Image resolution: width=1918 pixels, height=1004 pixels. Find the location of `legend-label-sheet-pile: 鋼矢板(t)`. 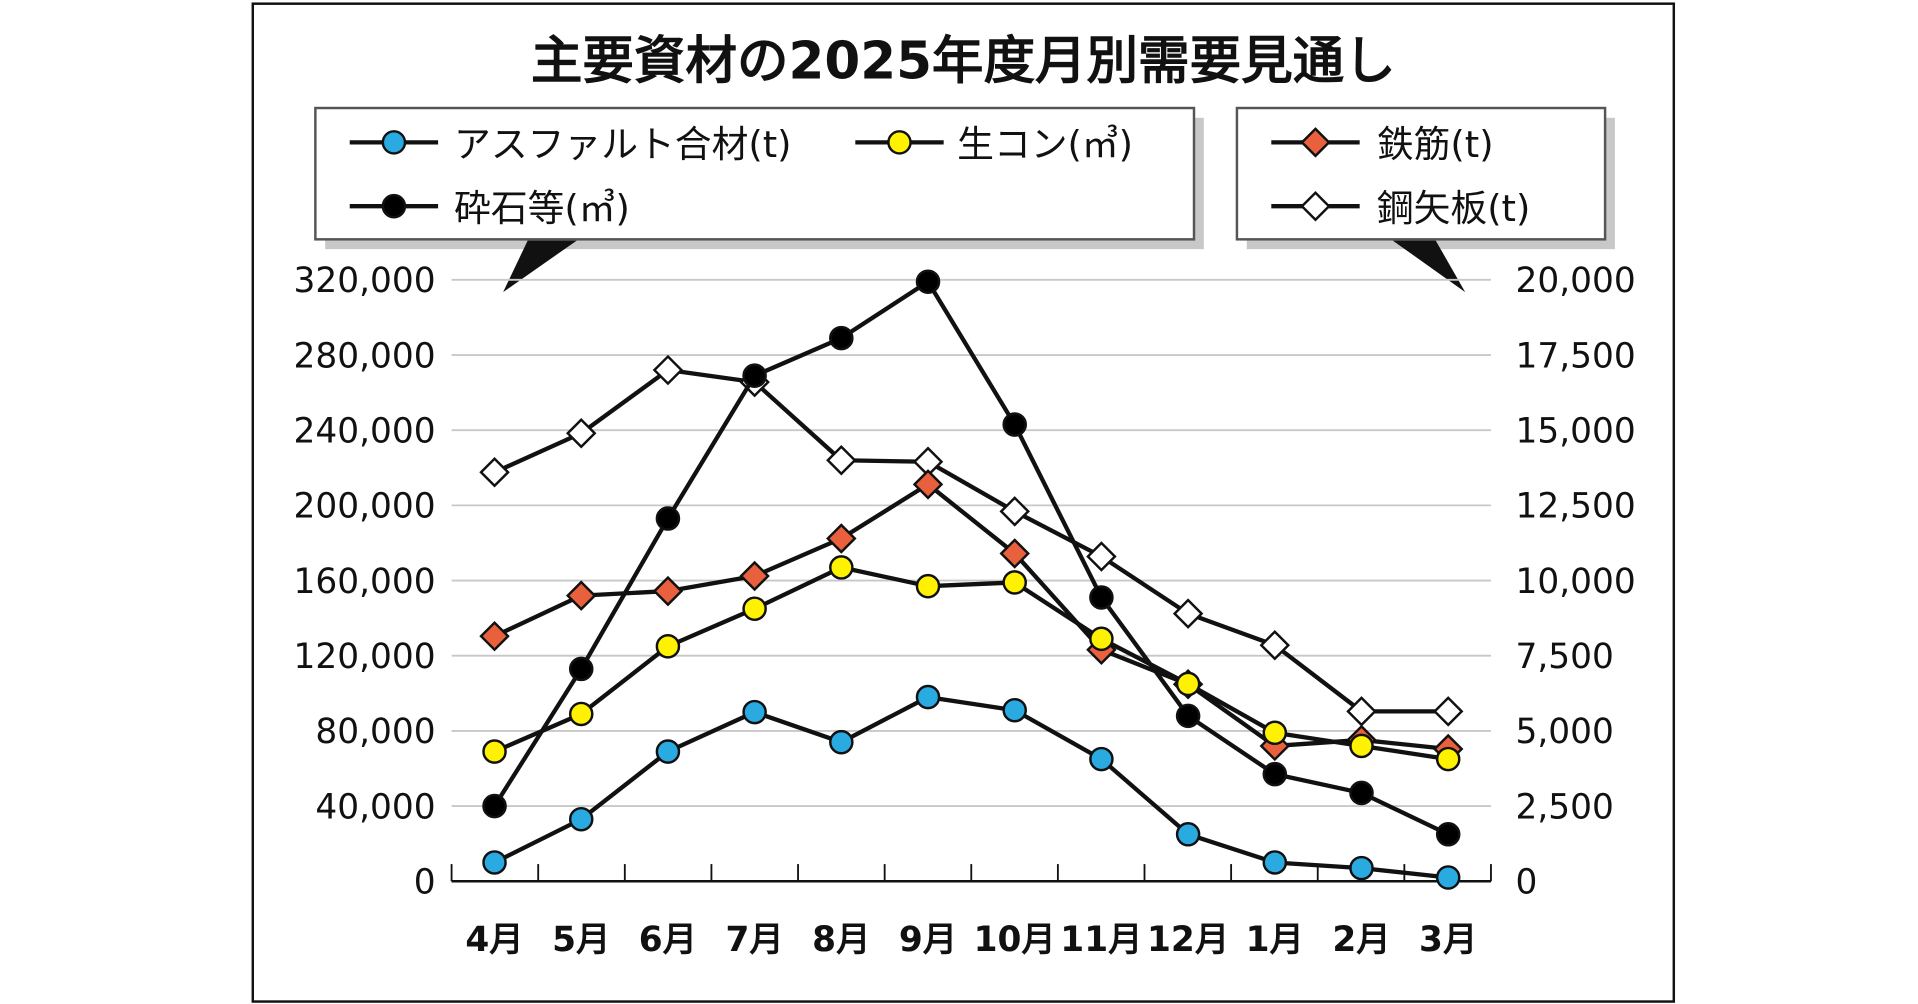

legend-label-sheet-pile: 鋼矢板(t) is located at coordinates (1454, 208).